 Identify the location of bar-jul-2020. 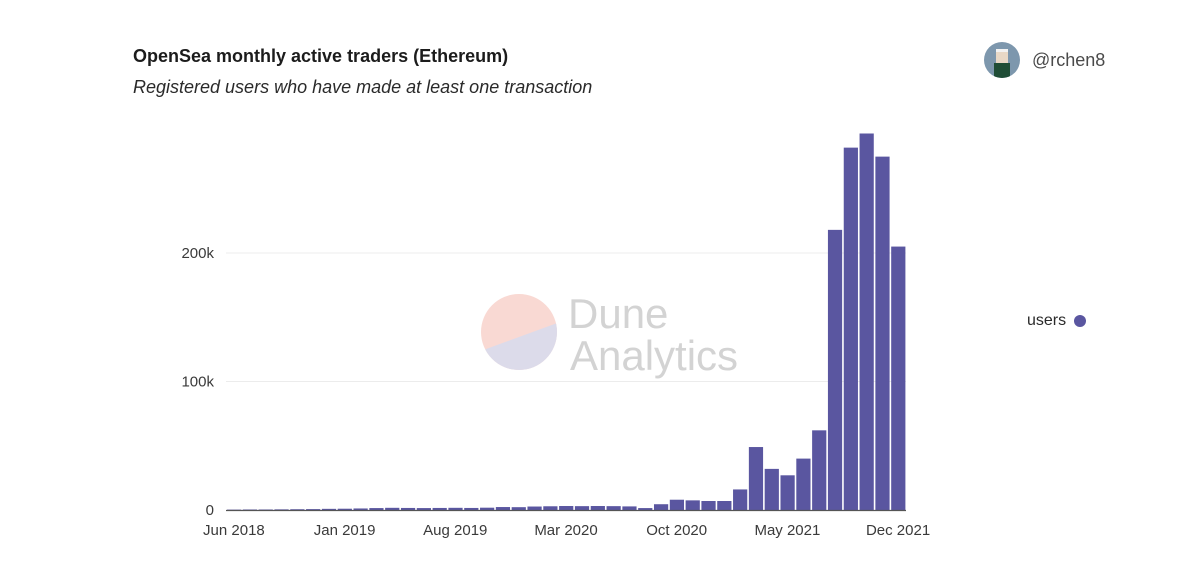
(629, 508).